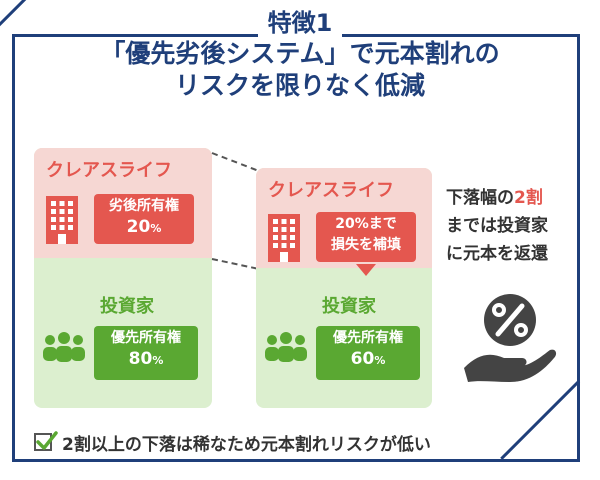 This screenshot has height=480, width=600. What do you see at coordinates (144, 206) in the screenshot?
I see `badge-label: 劣後所有権` at bounding box center [144, 206].